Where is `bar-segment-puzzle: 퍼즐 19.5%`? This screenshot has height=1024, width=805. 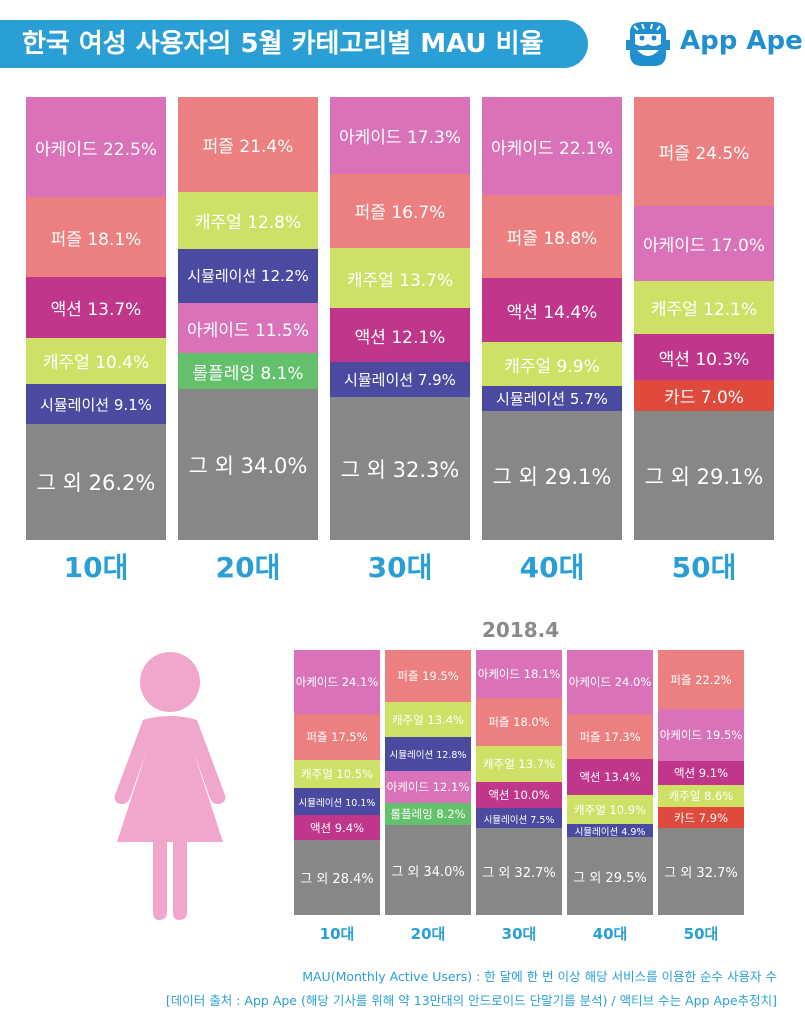
bar-segment-puzzle: 퍼즐 19.5% is located at coordinates (428, 676).